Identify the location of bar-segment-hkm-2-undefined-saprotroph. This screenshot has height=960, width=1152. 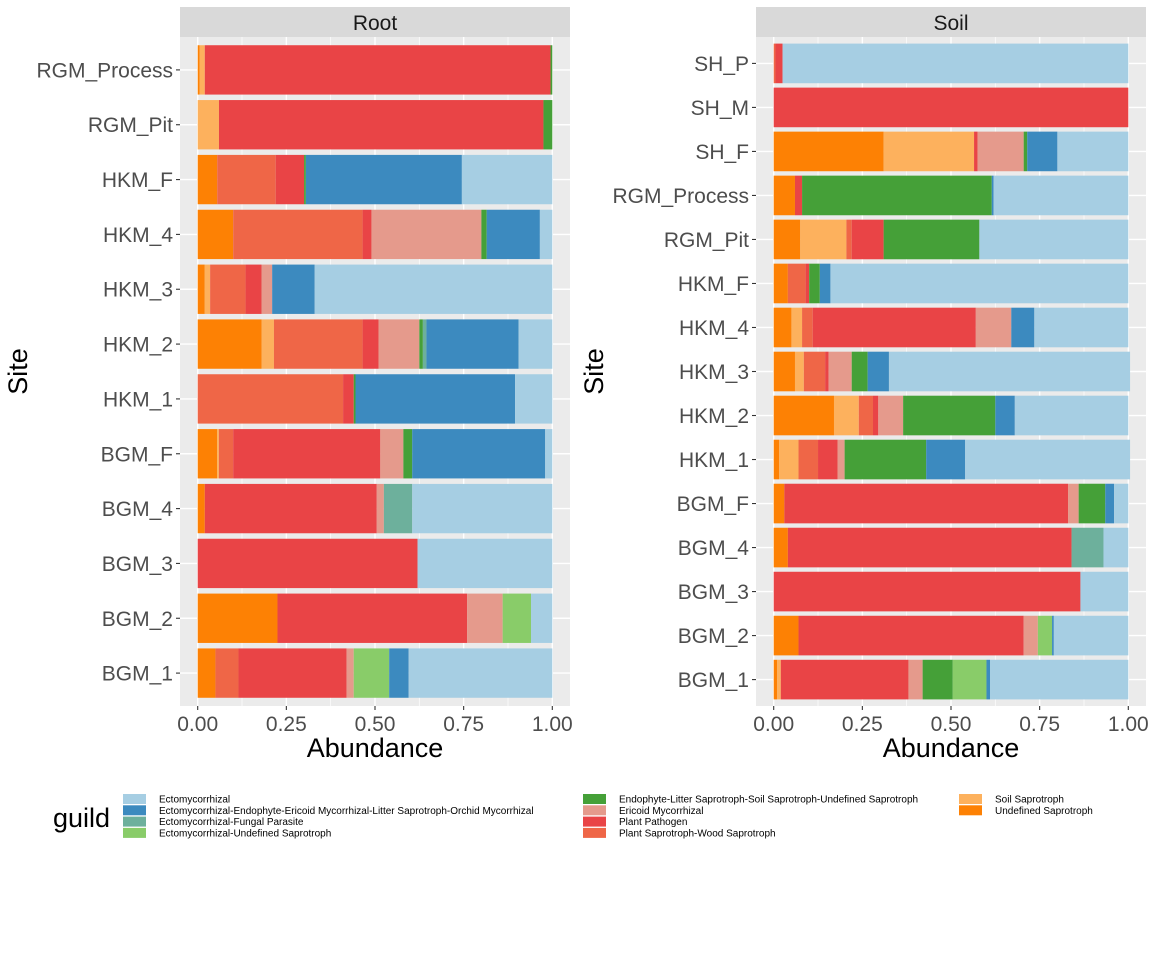
(229, 344).